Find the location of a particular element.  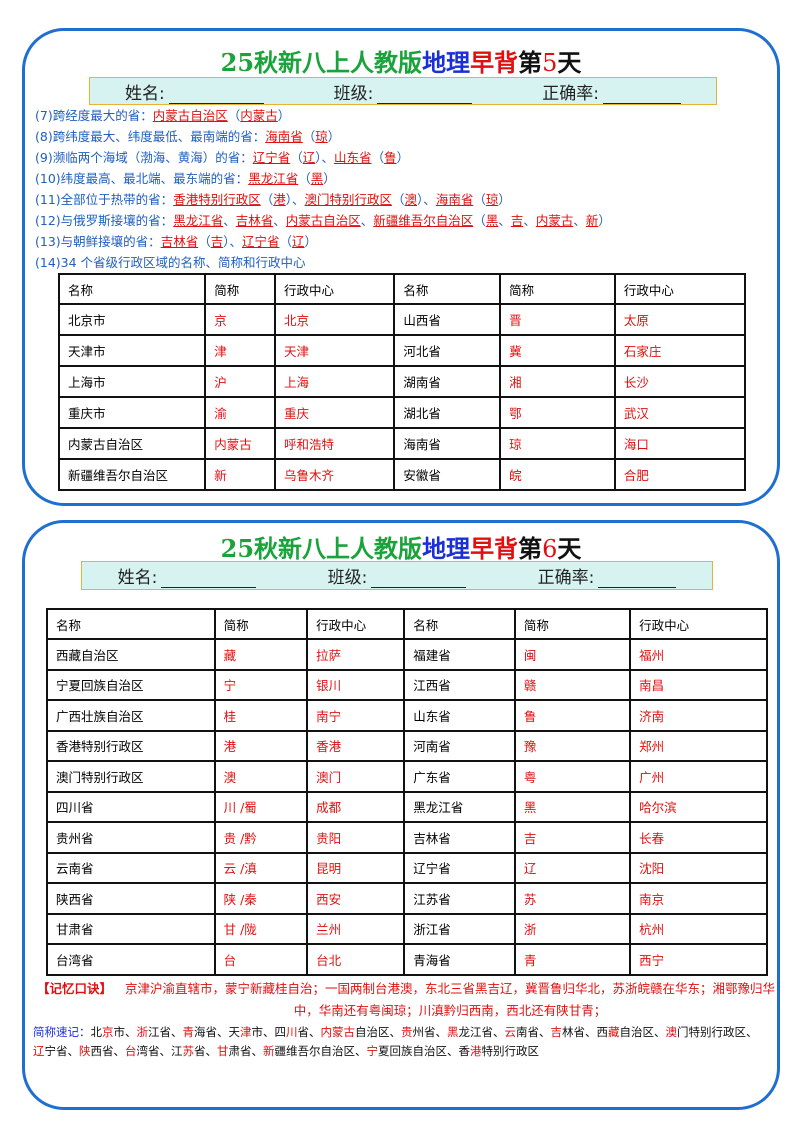

cell: 宁 is located at coordinates (261, 684).